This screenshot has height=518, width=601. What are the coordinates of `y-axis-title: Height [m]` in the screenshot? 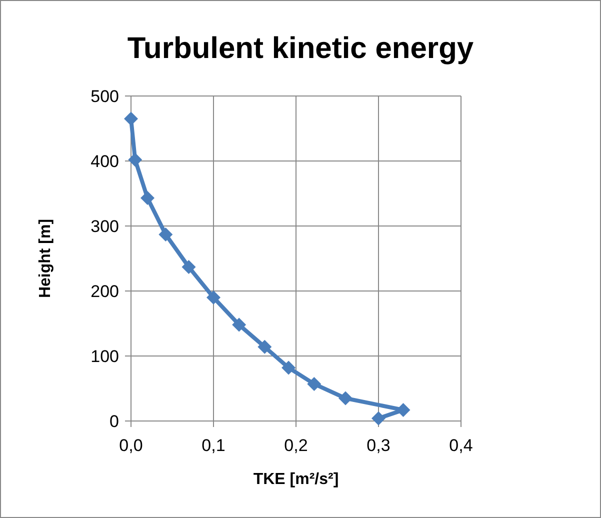 It's located at (45, 258).